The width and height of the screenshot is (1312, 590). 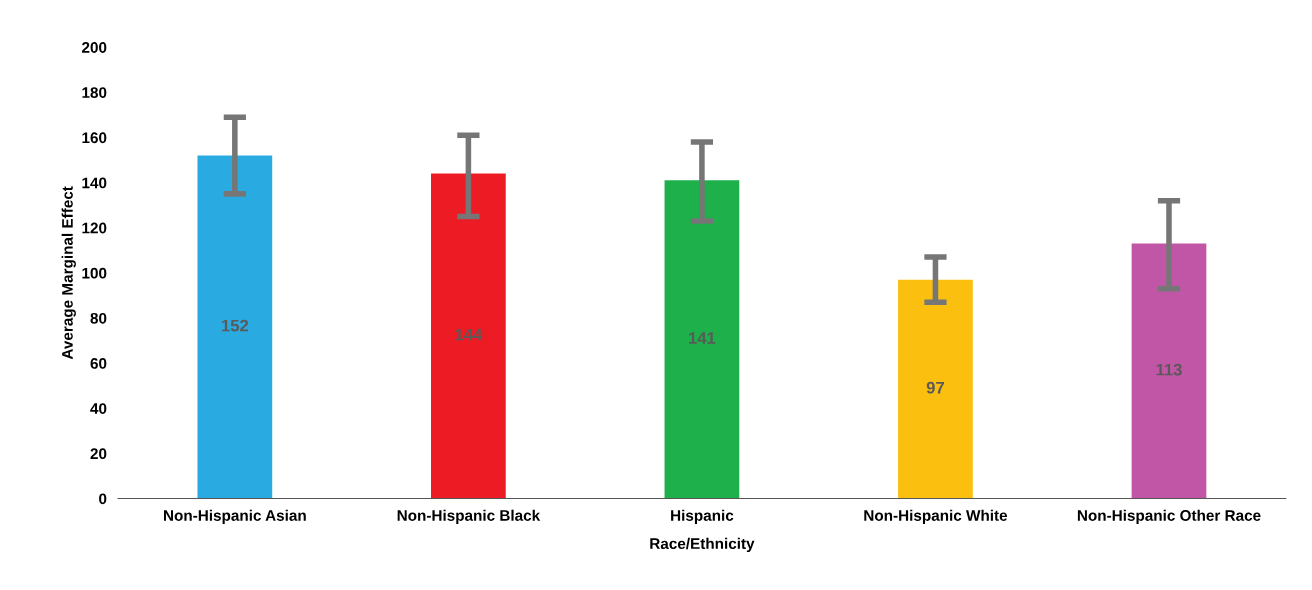 What do you see at coordinates (98, 454) in the screenshot?
I see `y-tick-label: 20` at bounding box center [98, 454].